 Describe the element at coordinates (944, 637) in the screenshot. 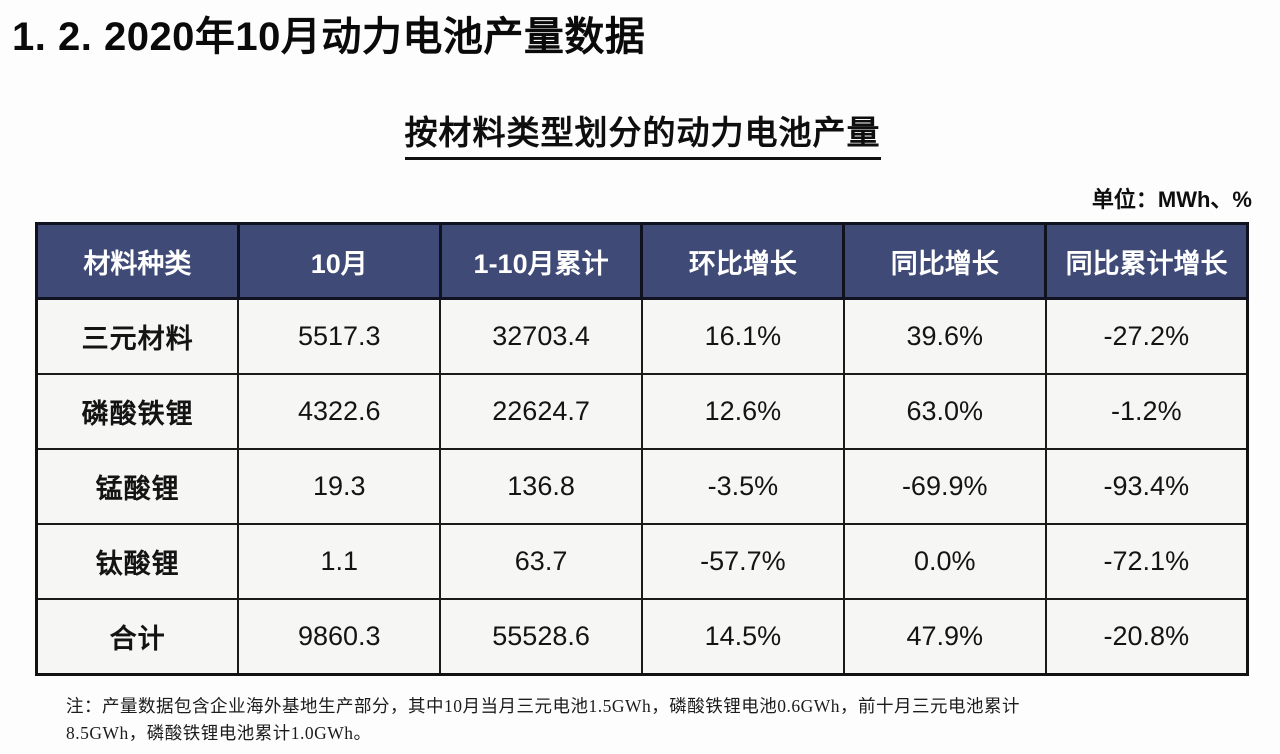

I see `table-cell: 47.9%` at that location.